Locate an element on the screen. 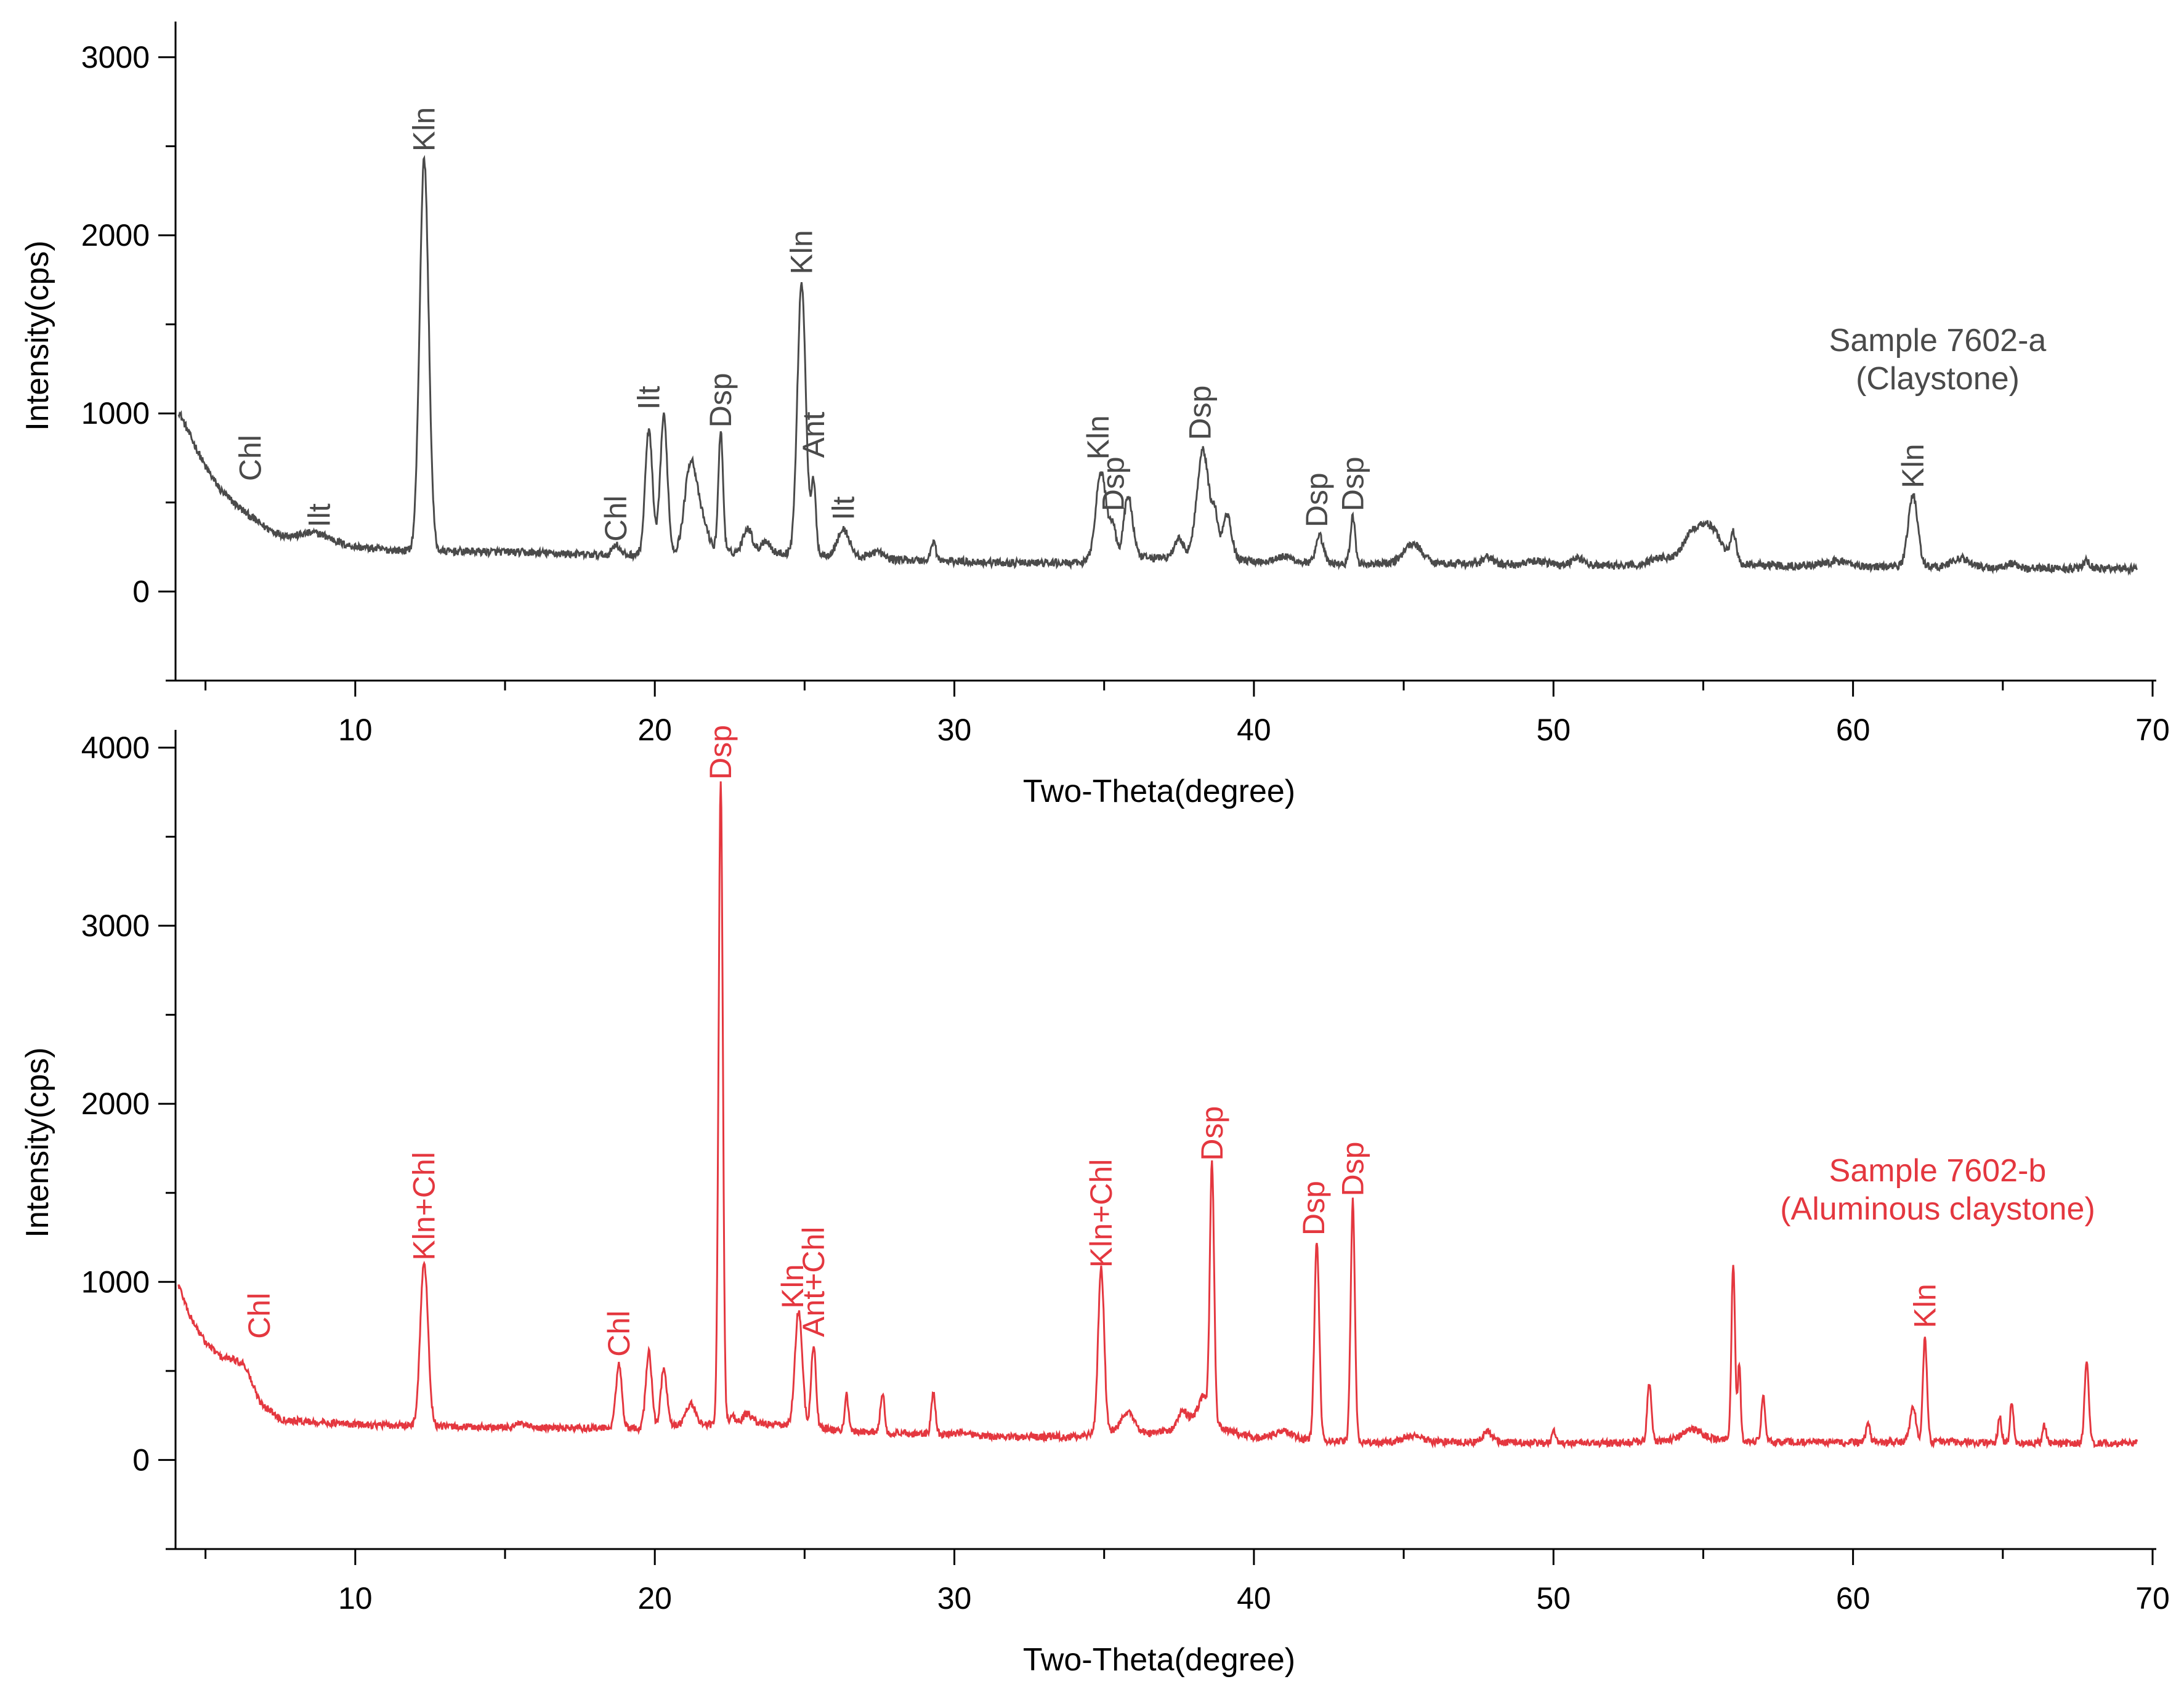 The image size is (2184, 1687). sample-label-line2: (Aluminous claystone) is located at coordinates (1938, 1209).